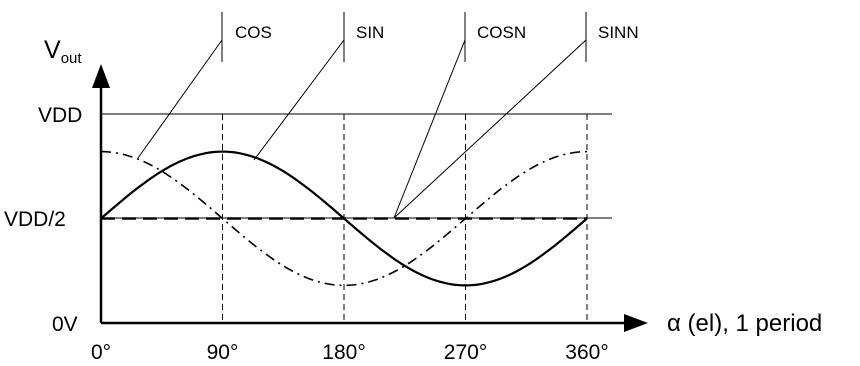 The width and height of the screenshot is (860, 366). I want to click on y-tick-0v: 0V, so click(65, 324).